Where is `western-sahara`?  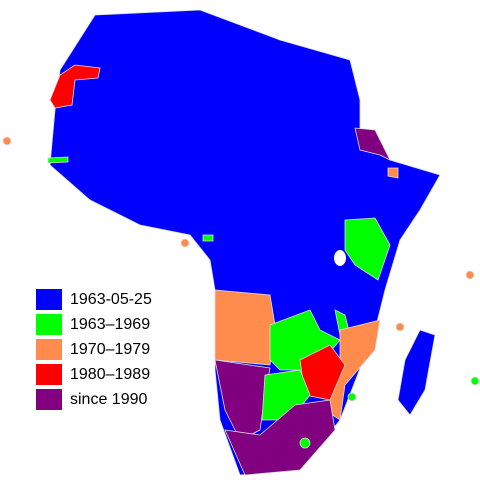
western-sahara is located at coordinates (75, 86).